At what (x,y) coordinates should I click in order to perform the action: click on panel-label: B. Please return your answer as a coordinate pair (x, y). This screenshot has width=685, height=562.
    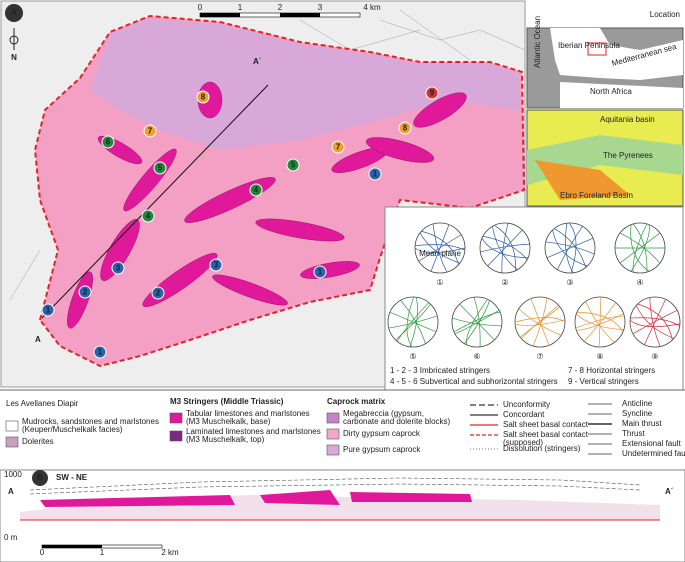
    Looking at the image, I should click on (40, 477).